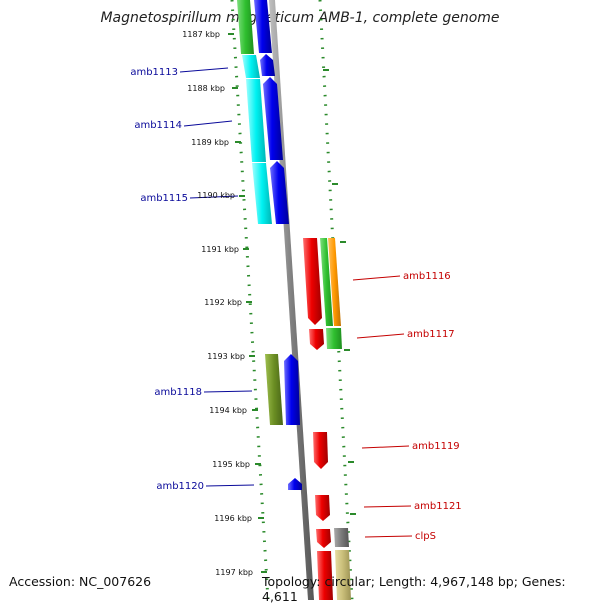  Describe the element at coordinates (322, 508) in the screenshot. I see `gene-arrow-amb1121` at that location.